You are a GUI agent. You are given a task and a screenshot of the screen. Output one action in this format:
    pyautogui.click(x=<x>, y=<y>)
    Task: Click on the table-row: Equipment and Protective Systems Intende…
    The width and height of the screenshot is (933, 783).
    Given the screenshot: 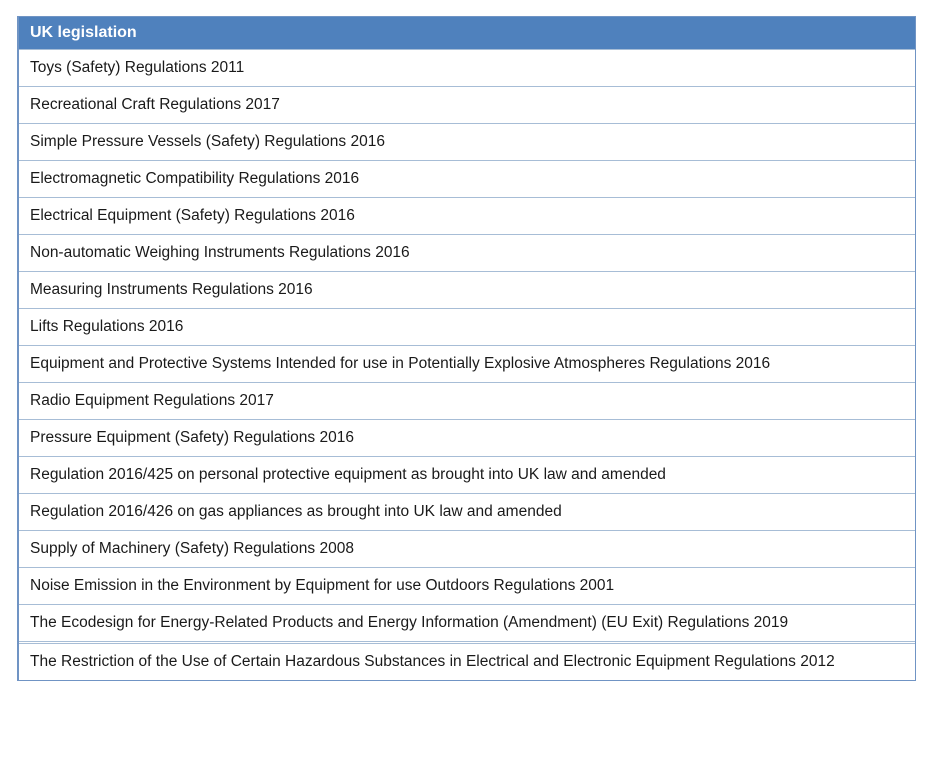 What is the action you would take?
    pyautogui.click(x=467, y=363)
    